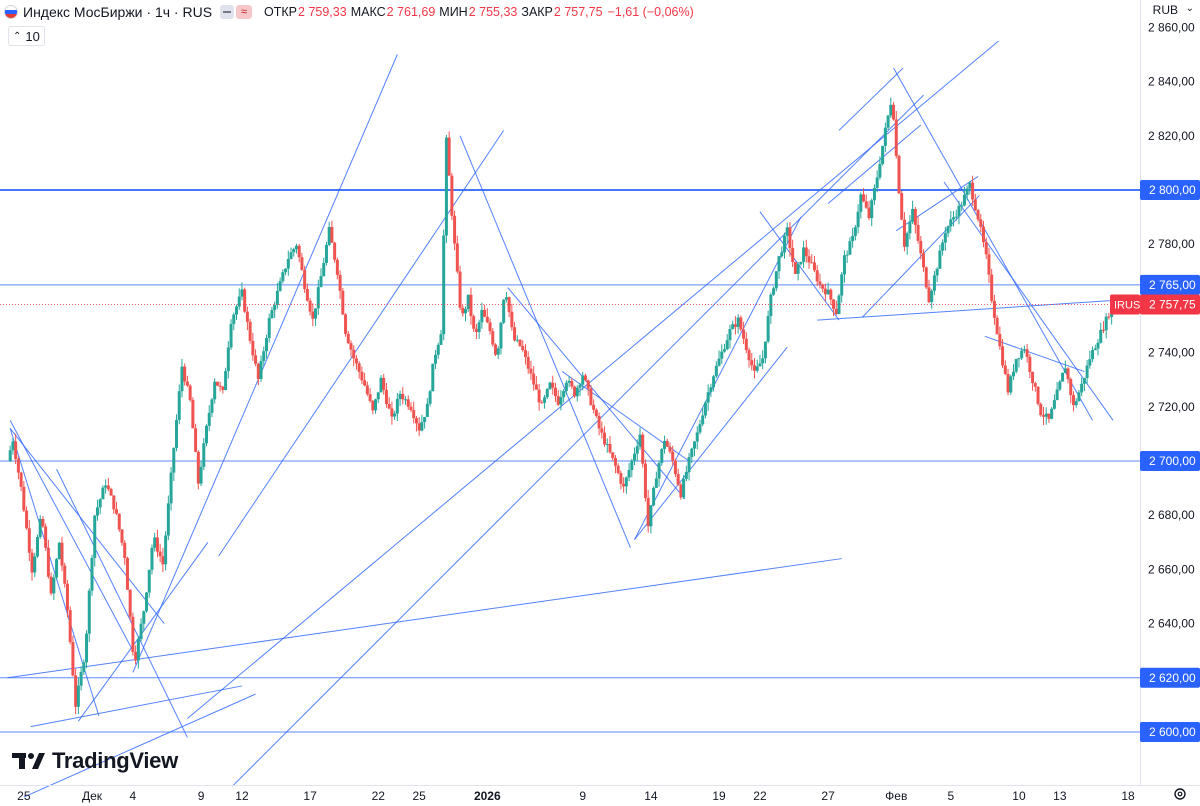 This screenshot has height=806, width=1200. Describe the element at coordinates (1019, 796) in the screenshot. I see `time-tick-label: 10` at that location.